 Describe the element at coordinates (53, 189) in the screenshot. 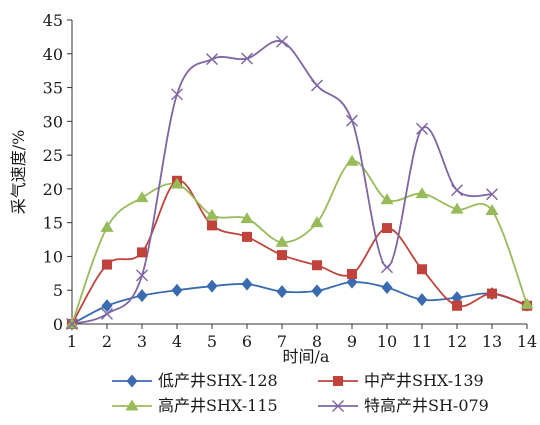

I see `y-tick-label: 20` at that location.